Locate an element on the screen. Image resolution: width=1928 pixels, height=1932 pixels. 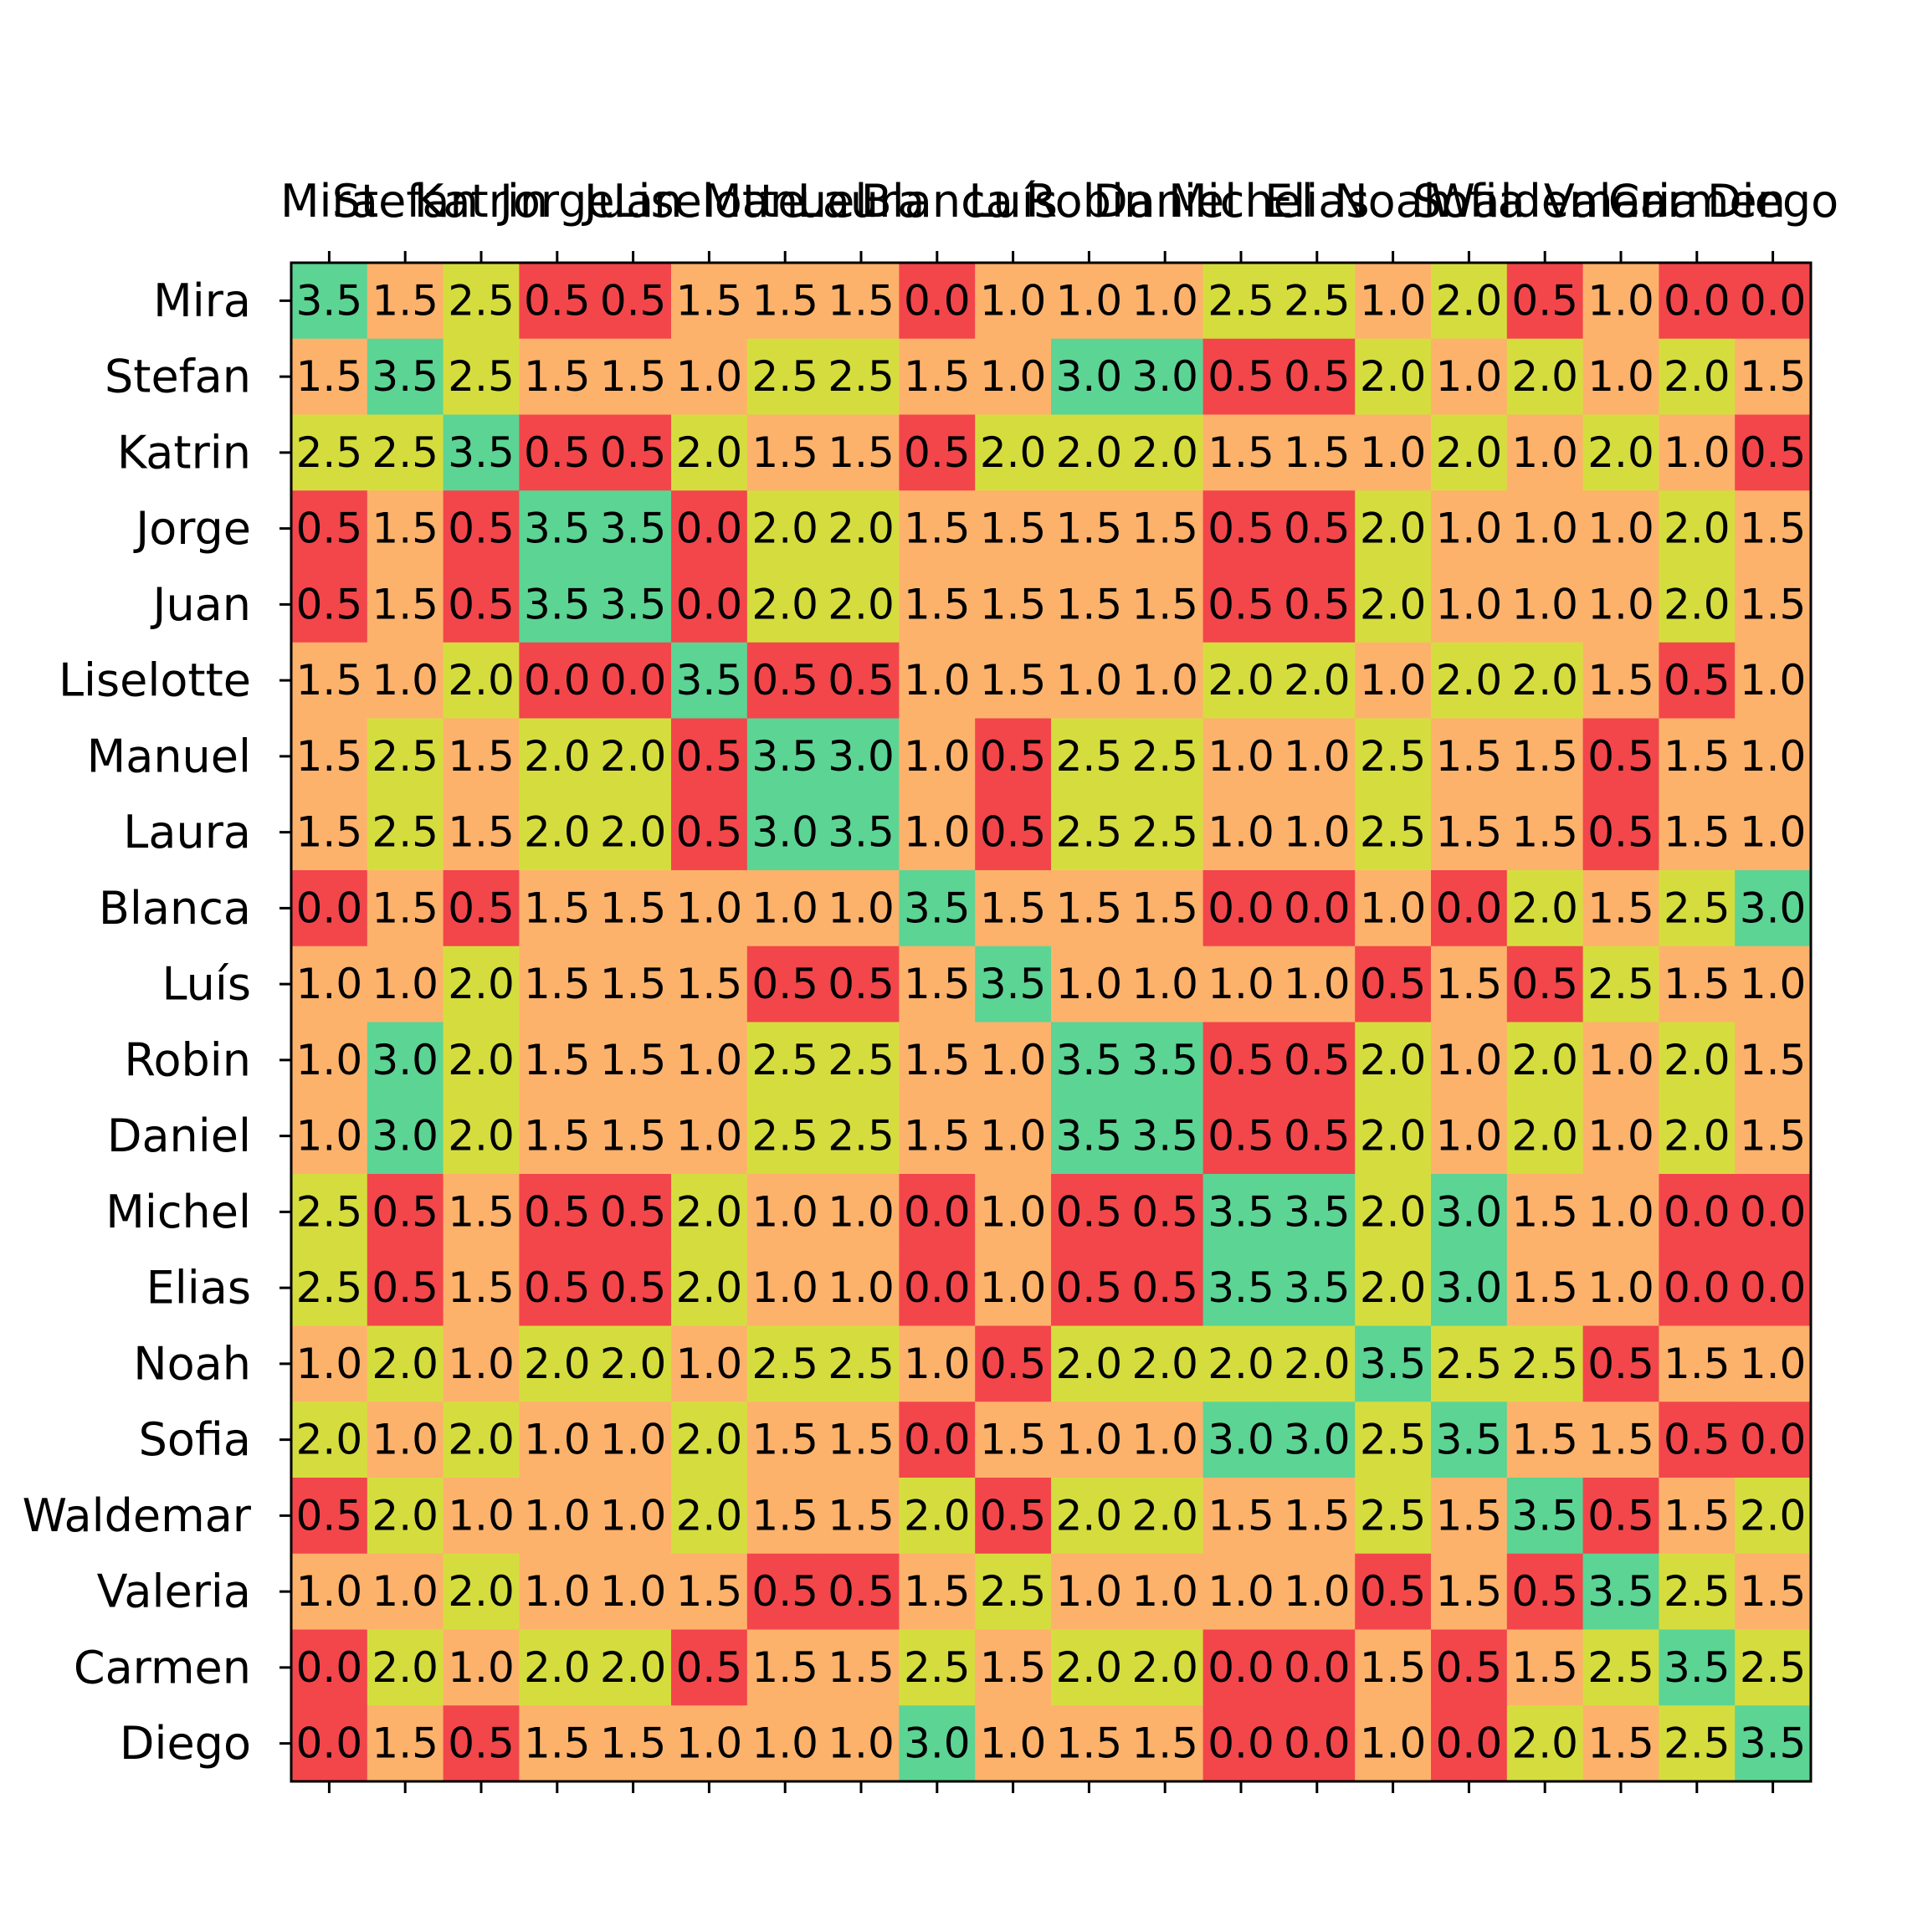
cell-value-label: 3.5 is located at coordinates (1317, 1287).